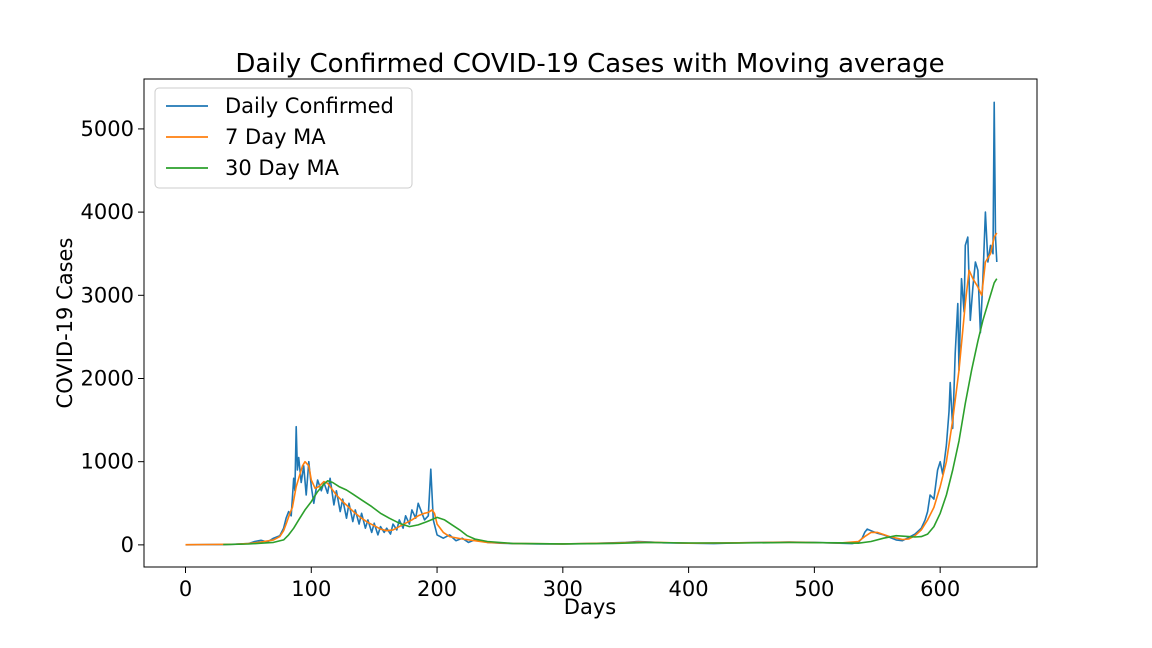 The width and height of the screenshot is (1152, 648). Describe the element at coordinates (309, 106) in the screenshot. I see `legend-label-1: Daily Confirmed` at that location.